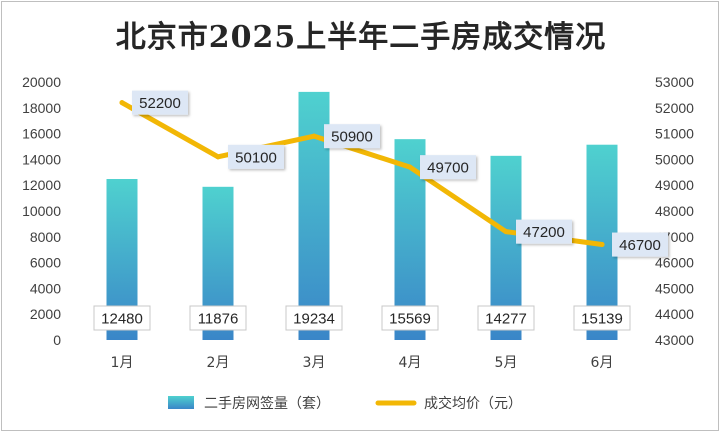  I want to click on bar-value-text: 11876, so click(218, 319).